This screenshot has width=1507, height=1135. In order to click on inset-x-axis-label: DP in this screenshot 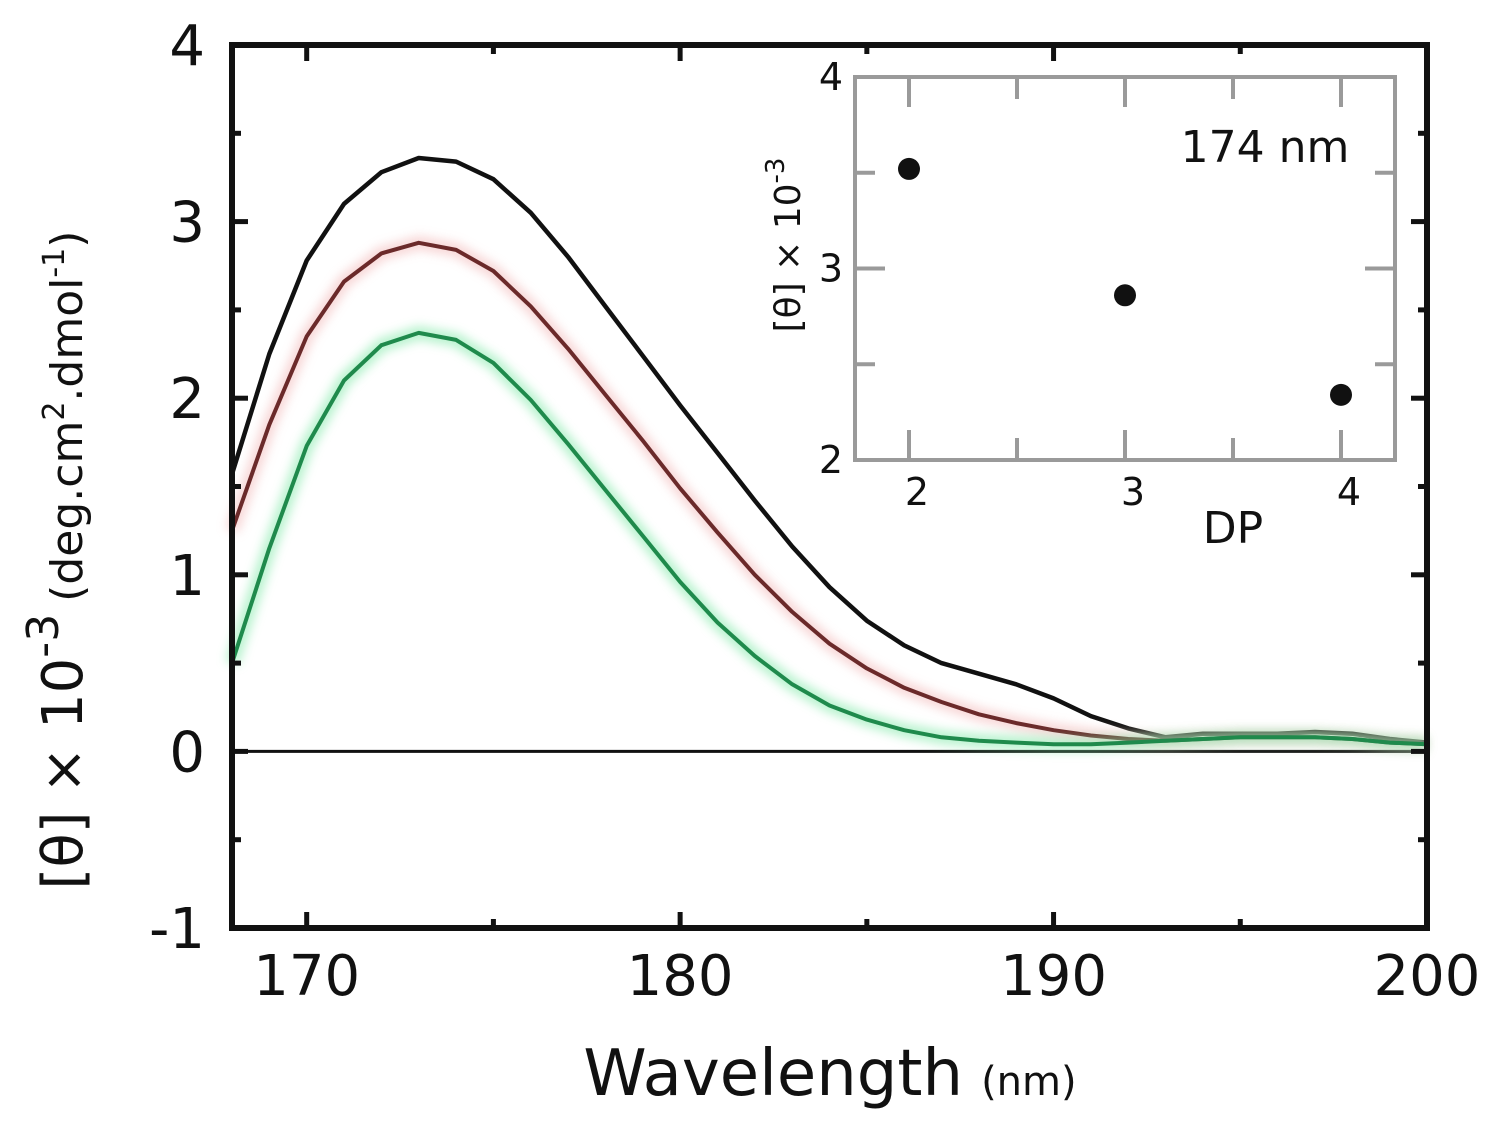, I will do `click(1233, 528)`.